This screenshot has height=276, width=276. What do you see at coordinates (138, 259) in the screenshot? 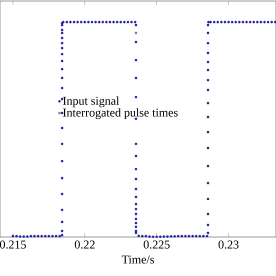
I see `x-axis-title: Time/s` at bounding box center [138, 259].